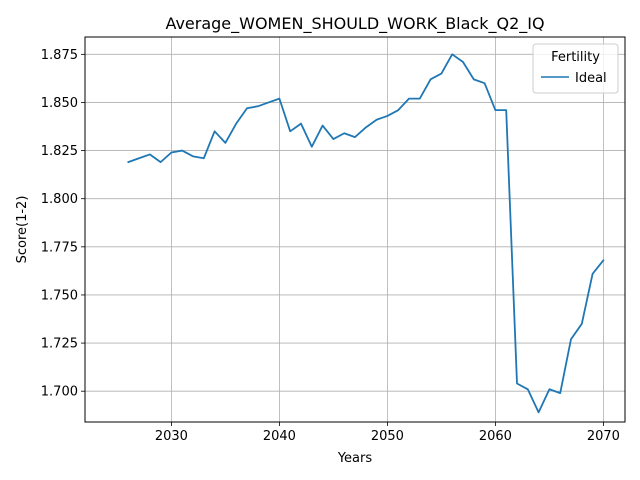 This screenshot has height=480, width=640. I want to click on x-axis-label: Years, so click(355, 458).